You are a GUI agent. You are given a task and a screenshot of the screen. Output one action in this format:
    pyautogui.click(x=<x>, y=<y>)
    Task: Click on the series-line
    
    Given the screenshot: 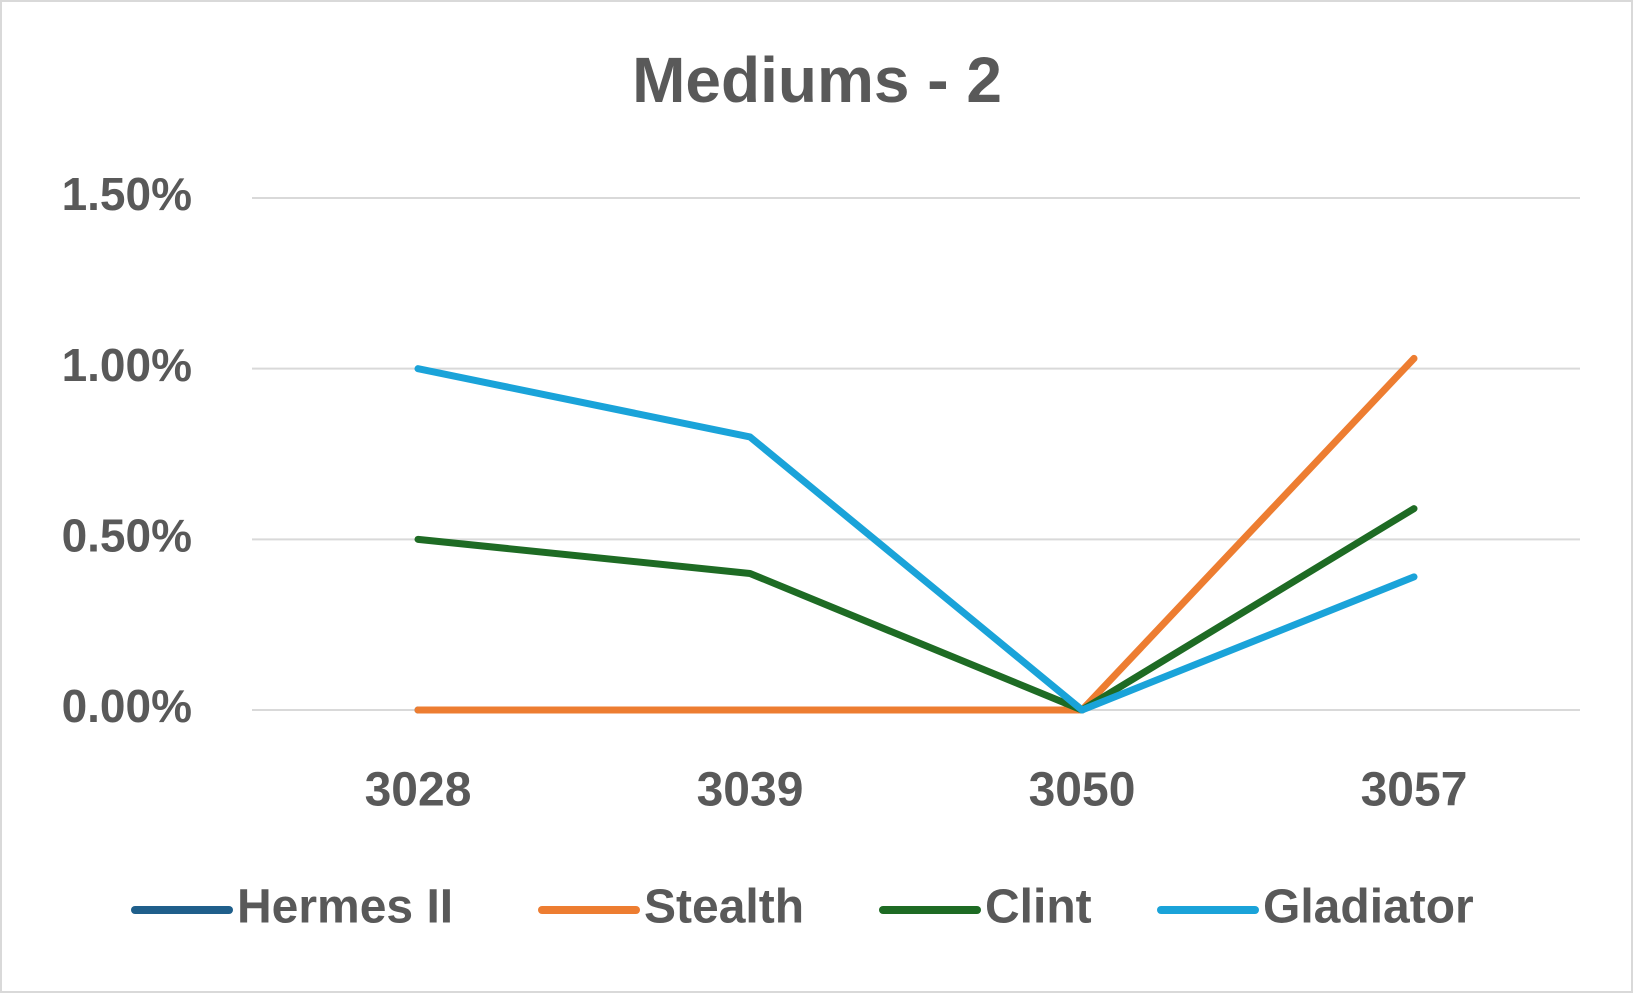 What is the action you would take?
    pyautogui.click(x=916, y=609)
    